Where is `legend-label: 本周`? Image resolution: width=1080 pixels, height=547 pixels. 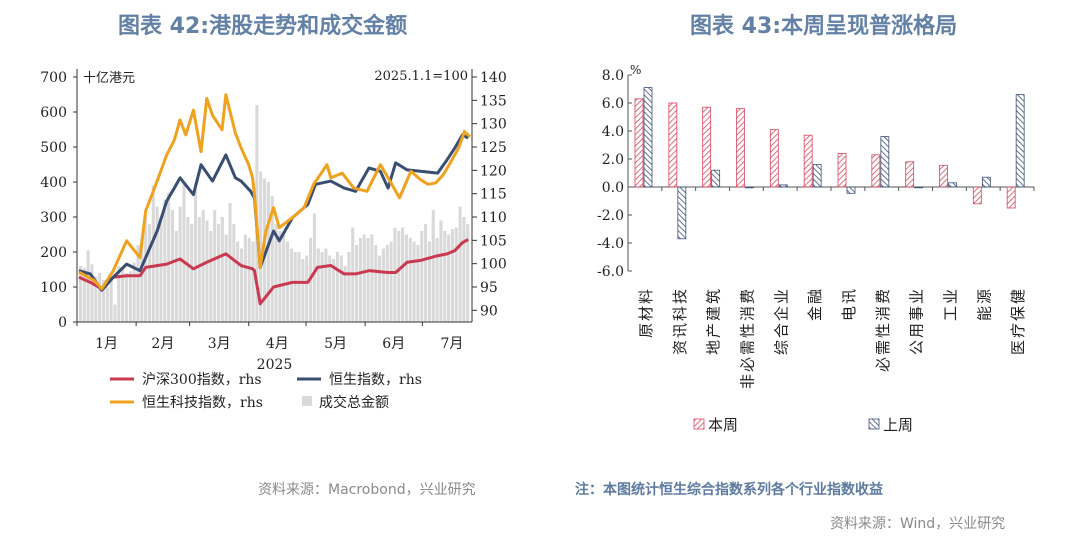 legend-label: 本周 is located at coordinates (723, 425).